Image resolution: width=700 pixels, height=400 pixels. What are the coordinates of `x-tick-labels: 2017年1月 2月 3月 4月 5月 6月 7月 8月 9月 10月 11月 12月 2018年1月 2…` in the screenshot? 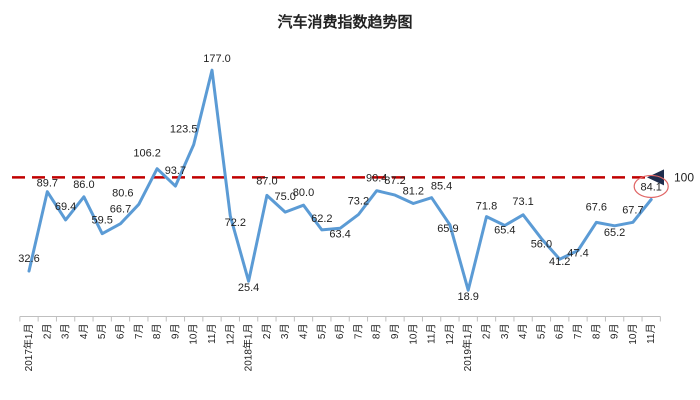 It's located at (339, 348).